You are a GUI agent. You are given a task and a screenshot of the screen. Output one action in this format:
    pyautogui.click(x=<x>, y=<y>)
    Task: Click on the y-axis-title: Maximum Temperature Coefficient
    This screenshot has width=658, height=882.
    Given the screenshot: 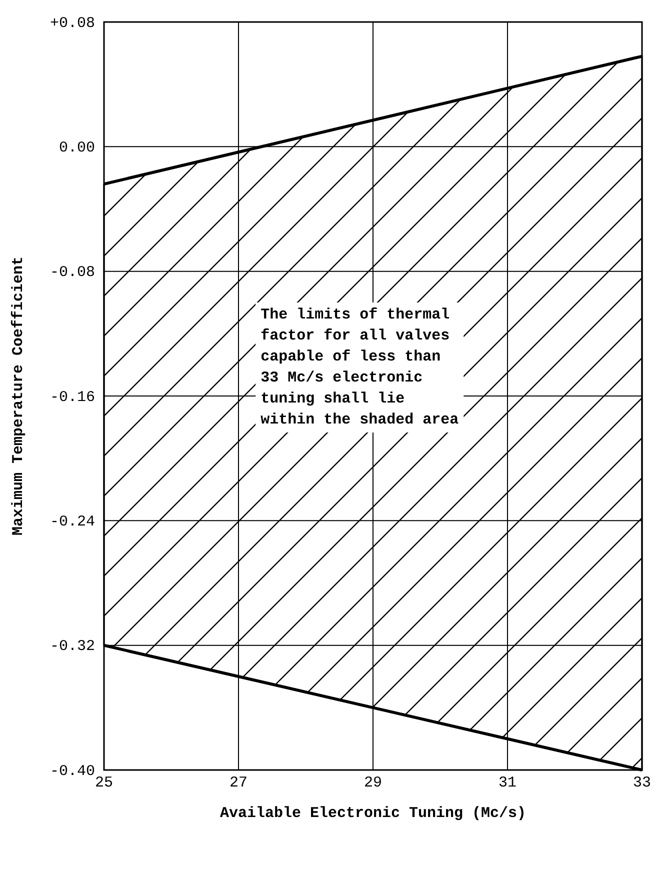 What is the action you would take?
    pyautogui.click(x=18, y=396)
    